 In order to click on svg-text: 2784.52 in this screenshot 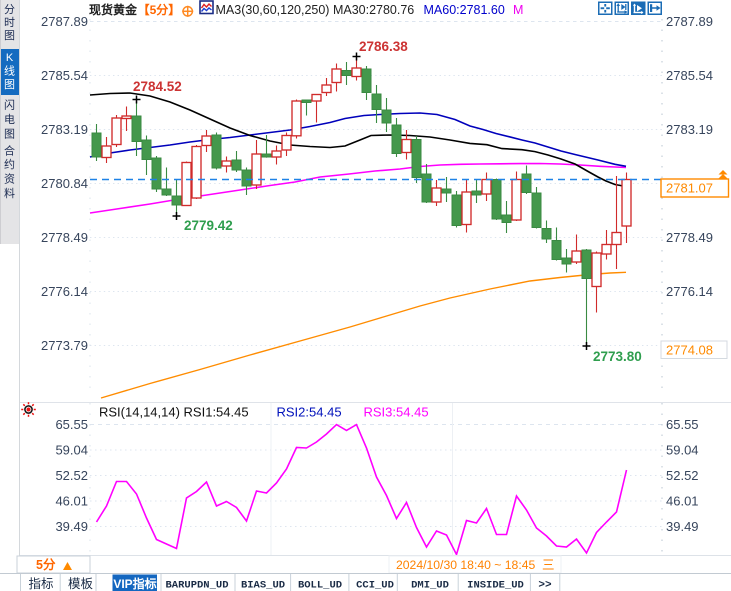, I will do `click(157, 86)`.